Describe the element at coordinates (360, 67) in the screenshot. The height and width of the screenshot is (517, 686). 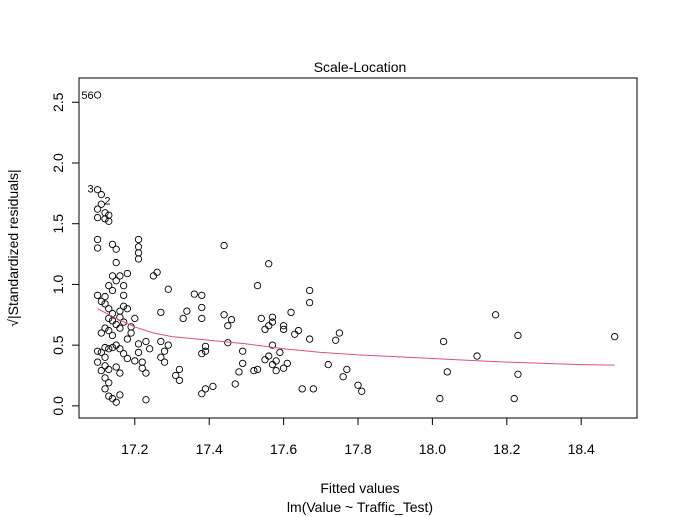
I see `chart-title: Scale-Location` at that location.